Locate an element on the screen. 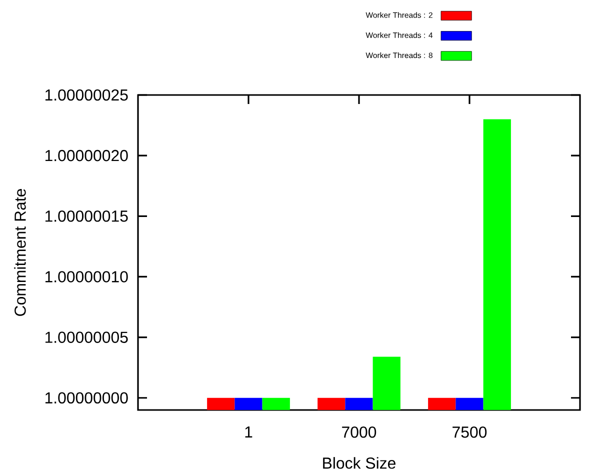 The image size is (609, 475). x-tick-label: 7500 is located at coordinates (469, 432).